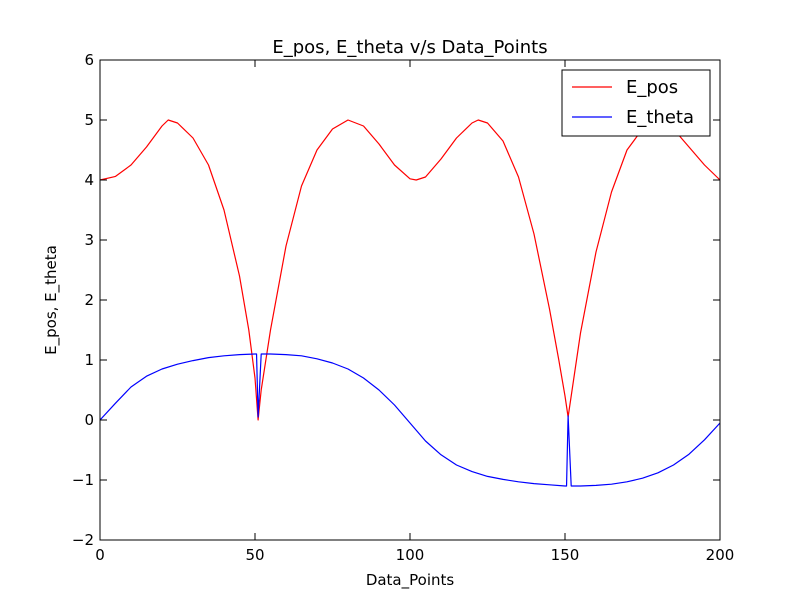  Describe the element at coordinates (100, 555) in the screenshot. I see `x-tick-label: 0` at that location.